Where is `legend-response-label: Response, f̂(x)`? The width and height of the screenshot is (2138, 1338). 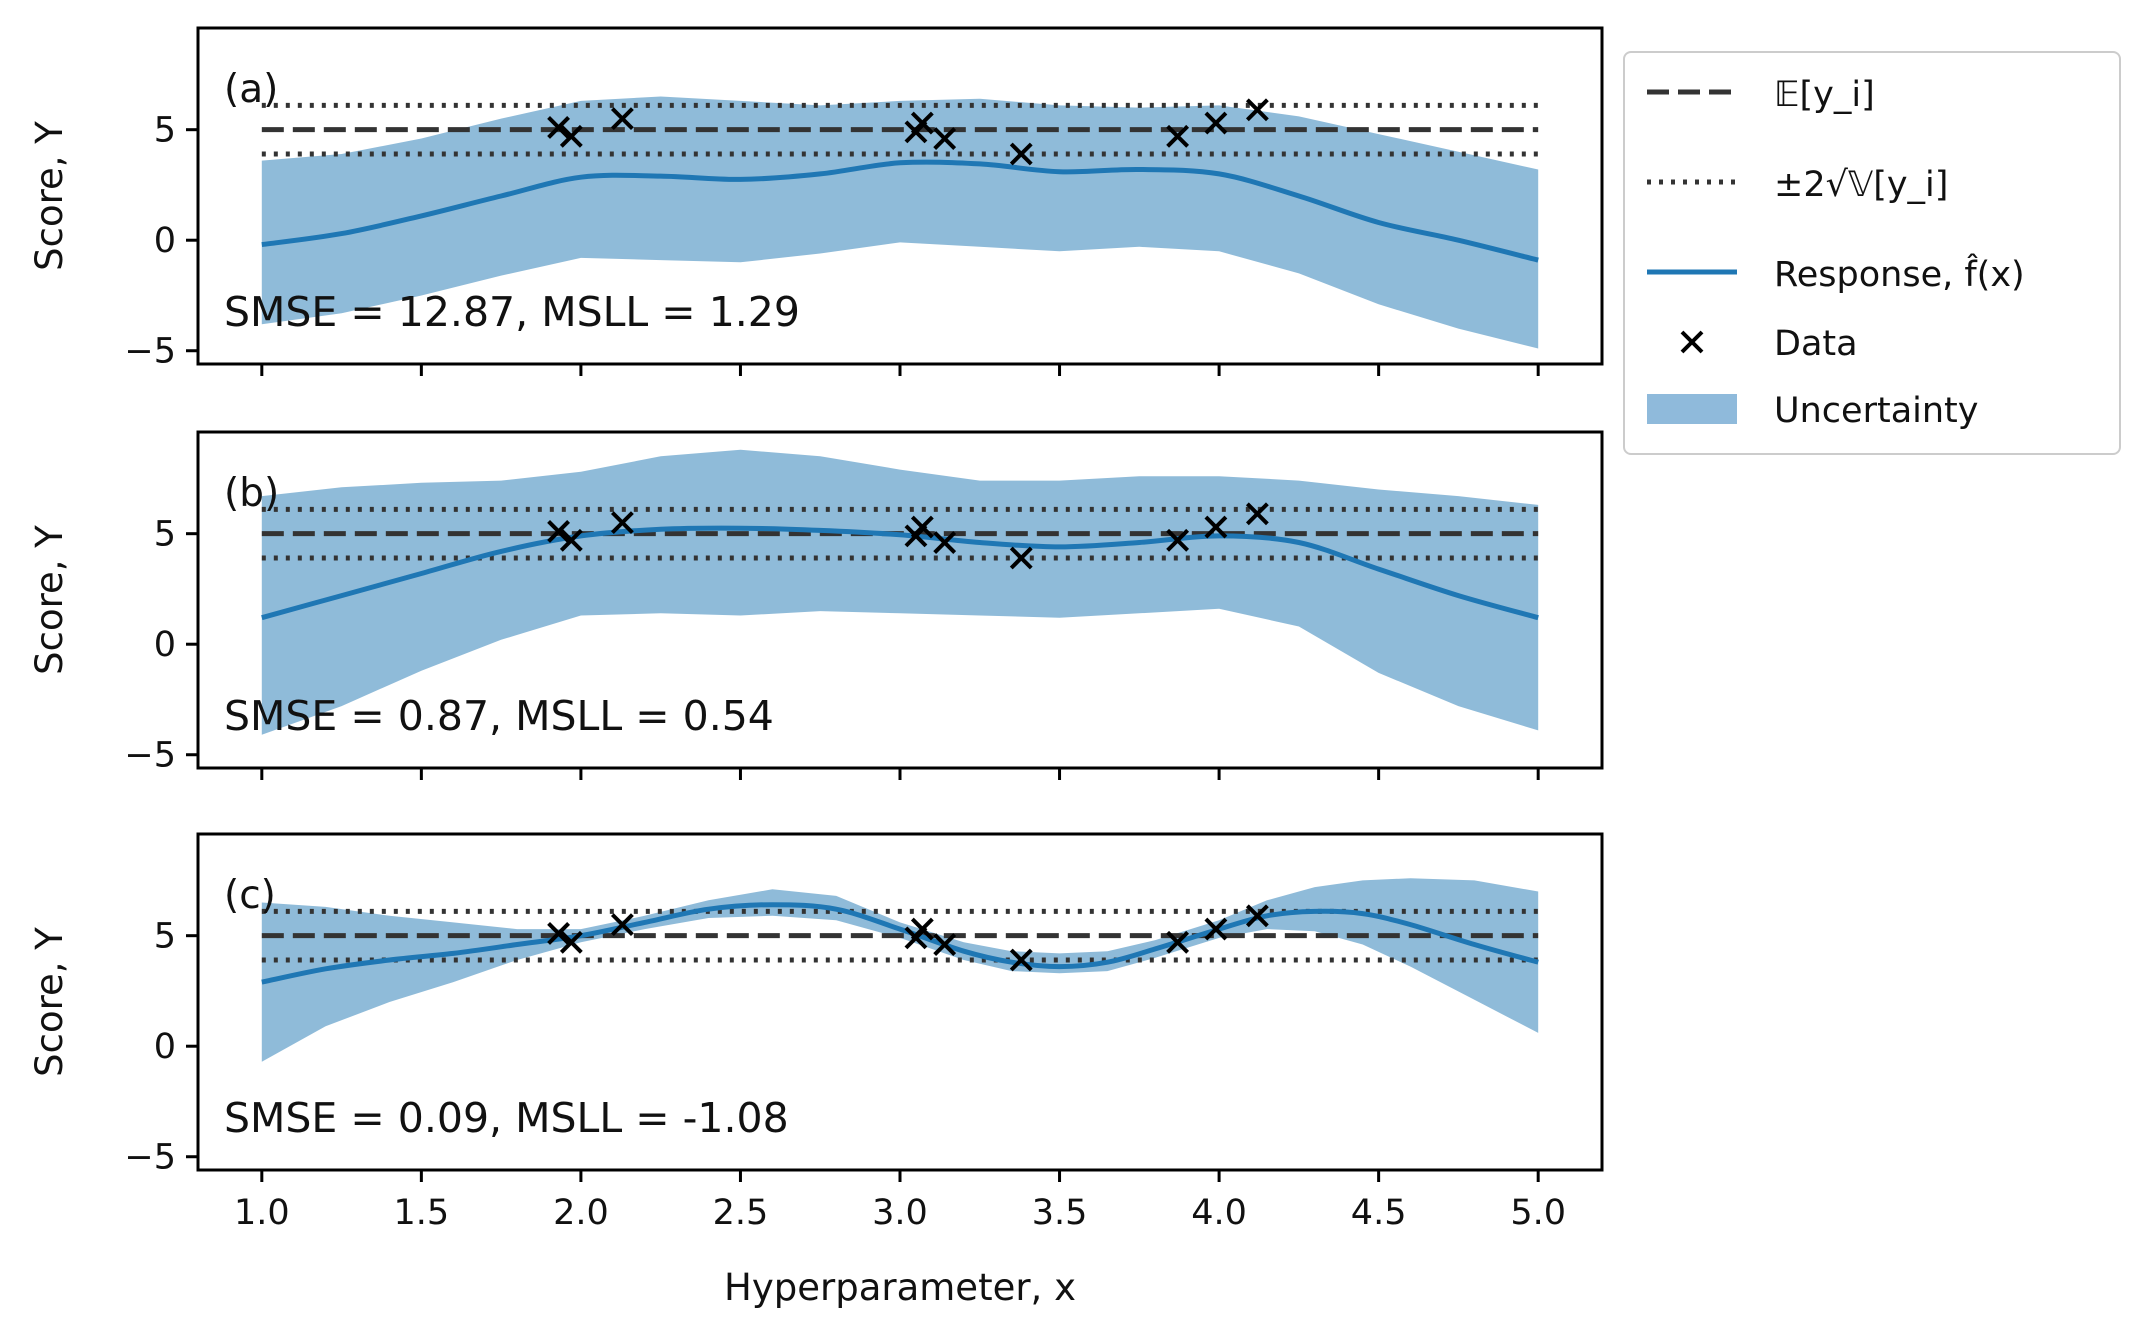 legend-response-label: Response, f̂(x) is located at coordinates (1899, 274).